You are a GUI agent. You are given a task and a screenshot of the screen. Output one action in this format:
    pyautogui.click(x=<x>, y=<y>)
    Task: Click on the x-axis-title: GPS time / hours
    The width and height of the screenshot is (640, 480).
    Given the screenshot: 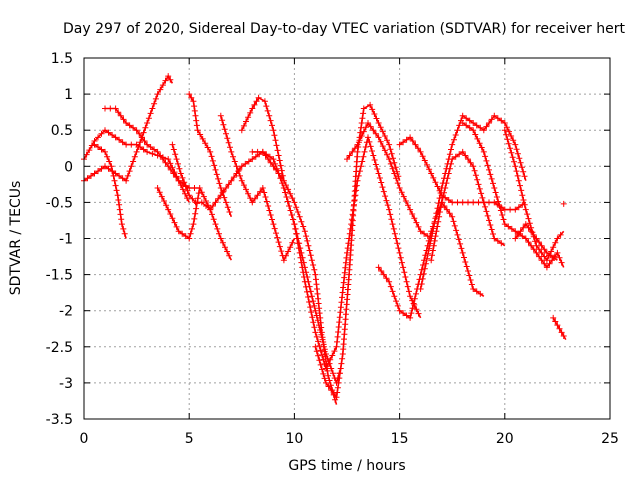 What is the action you would take?
    pyautogui.click(x=346, y=466)
    